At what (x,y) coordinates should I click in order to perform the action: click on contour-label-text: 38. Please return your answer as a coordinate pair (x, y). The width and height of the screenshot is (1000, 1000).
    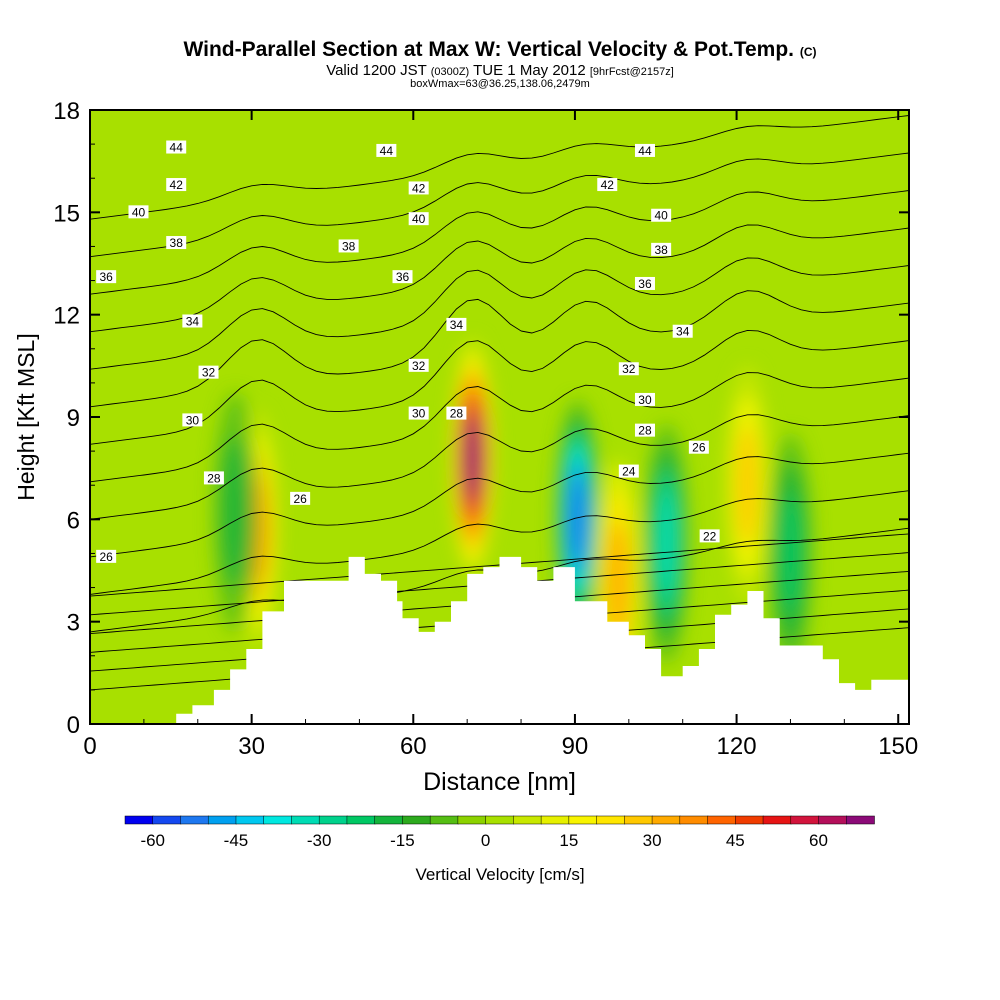
    Looking at the image, I should click on (349, 246).